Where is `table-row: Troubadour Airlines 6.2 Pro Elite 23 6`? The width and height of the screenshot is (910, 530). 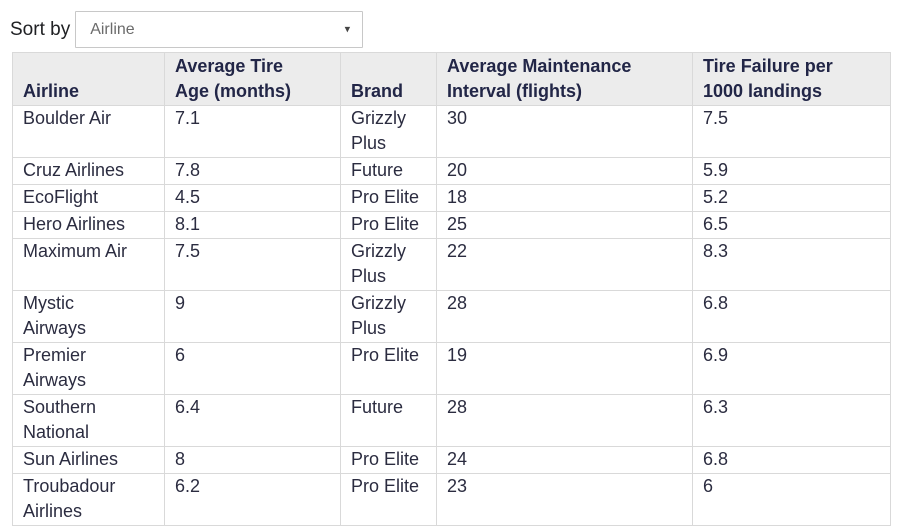 table-row: Troubadour Airlines 6.2 Pro Elite 23 6 is located at coordinates (451, 499).